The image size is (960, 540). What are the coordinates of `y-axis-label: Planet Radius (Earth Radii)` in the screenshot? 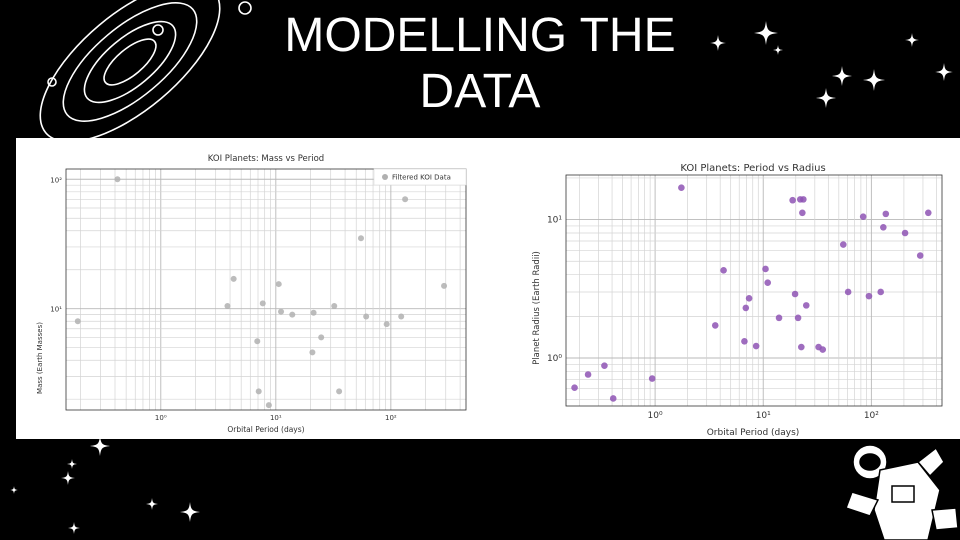 It's located at (537, 308).